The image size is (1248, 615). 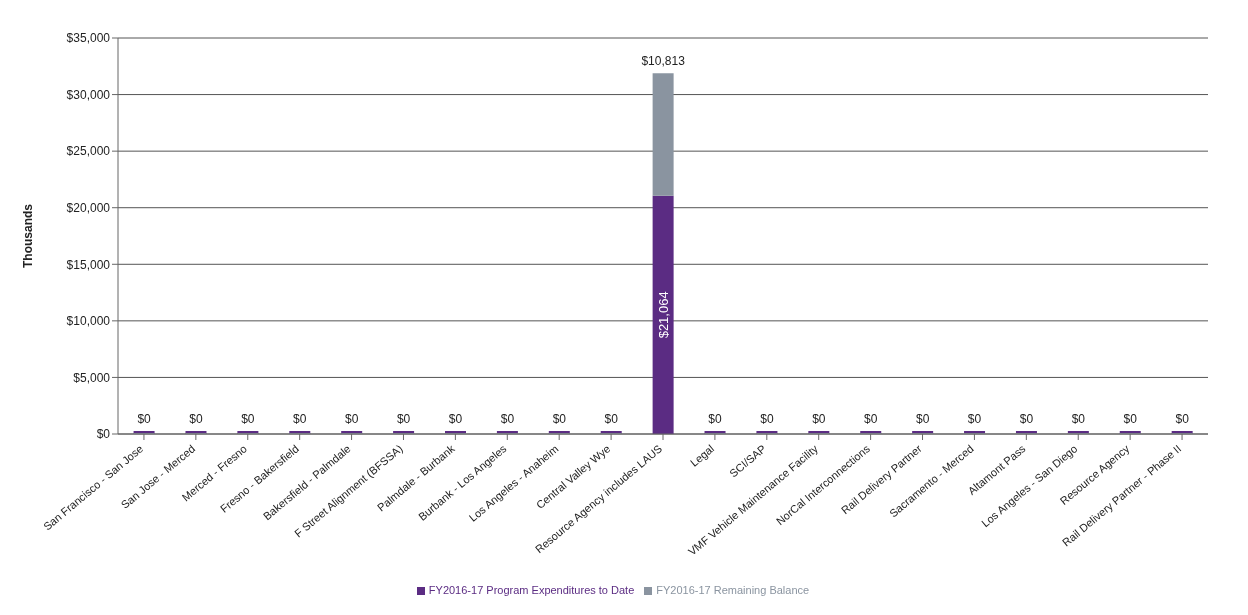 I want to click on data-label: $10,813, so click(x=663, y=61).